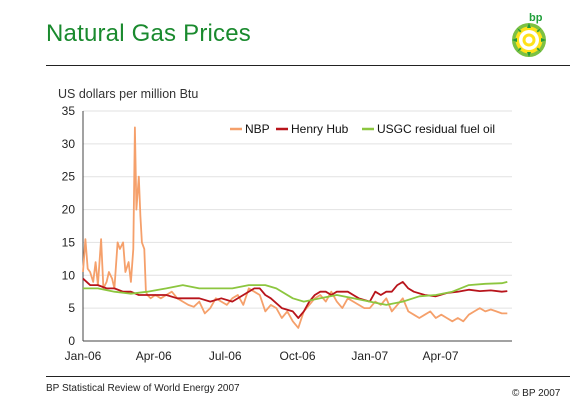  I want to click on header-divider, so click(308, 65).